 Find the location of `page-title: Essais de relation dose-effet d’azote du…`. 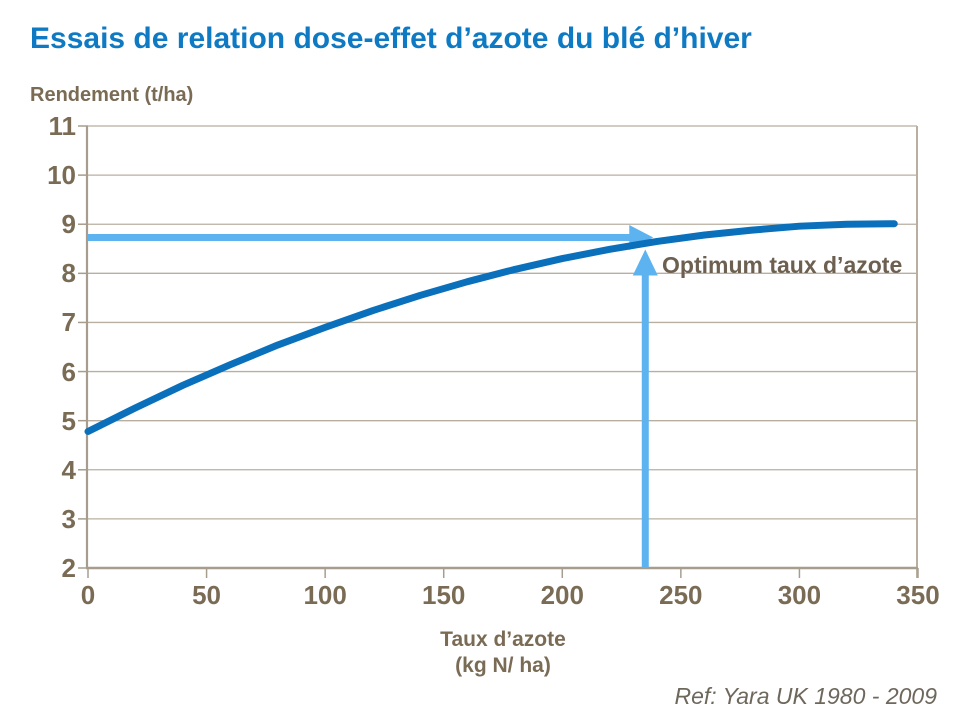

page-title: Essais de relation dose-effet d’azote du… is located at coordinates (391, 38).